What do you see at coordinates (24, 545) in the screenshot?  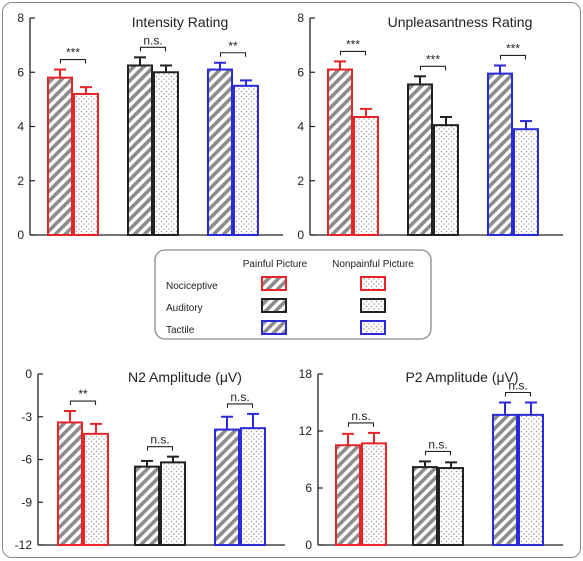 I see `y-tick-label: -12` at bounding box center [24, 545].